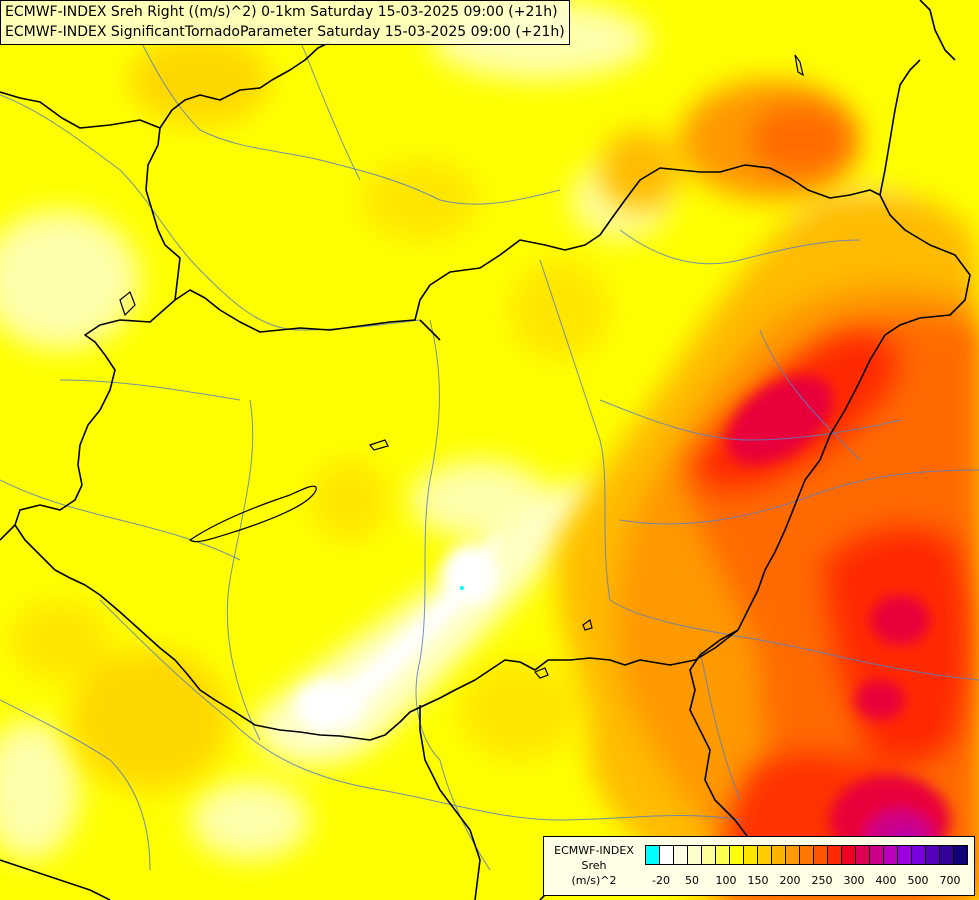 This screenshot has width=979, height=900. Describe the element at coordinates (594, 850) in the screenshot. I see `legend-title-line-1: ECMWF-INDEX` at that location.